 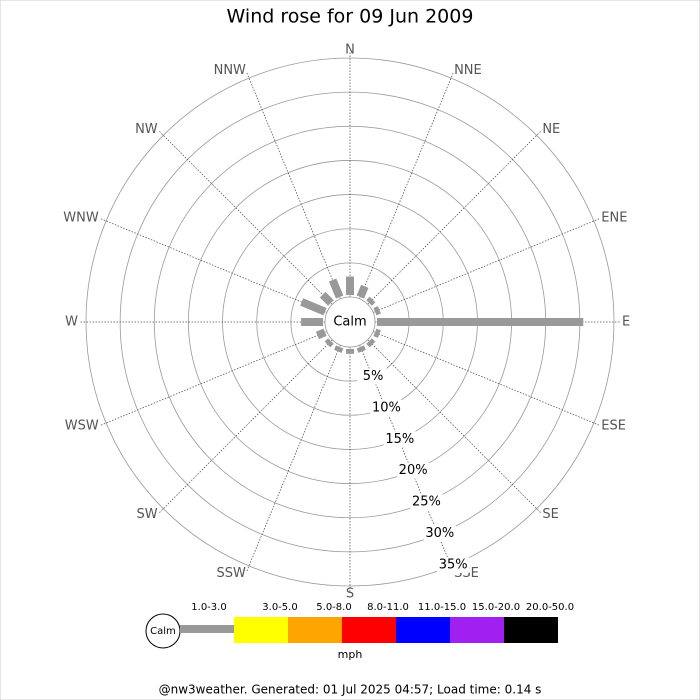 What do you see at coordinates (81, 217) in the screenshot?
I see `direction-label: WNW` at bounding box center [81, 217].